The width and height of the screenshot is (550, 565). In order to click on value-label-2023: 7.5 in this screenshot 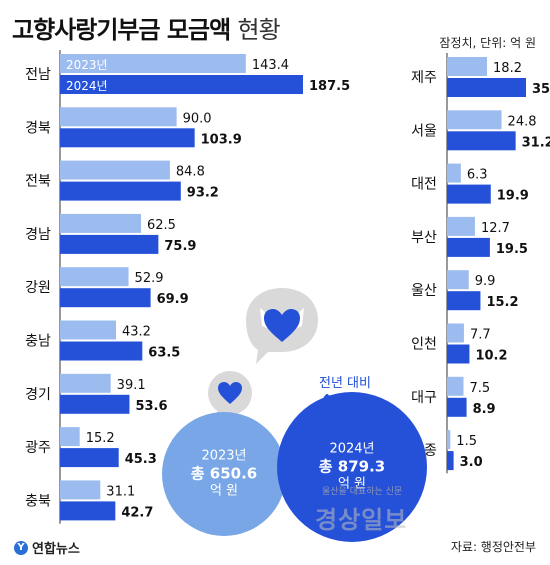, I will do `click(480, 388)`.